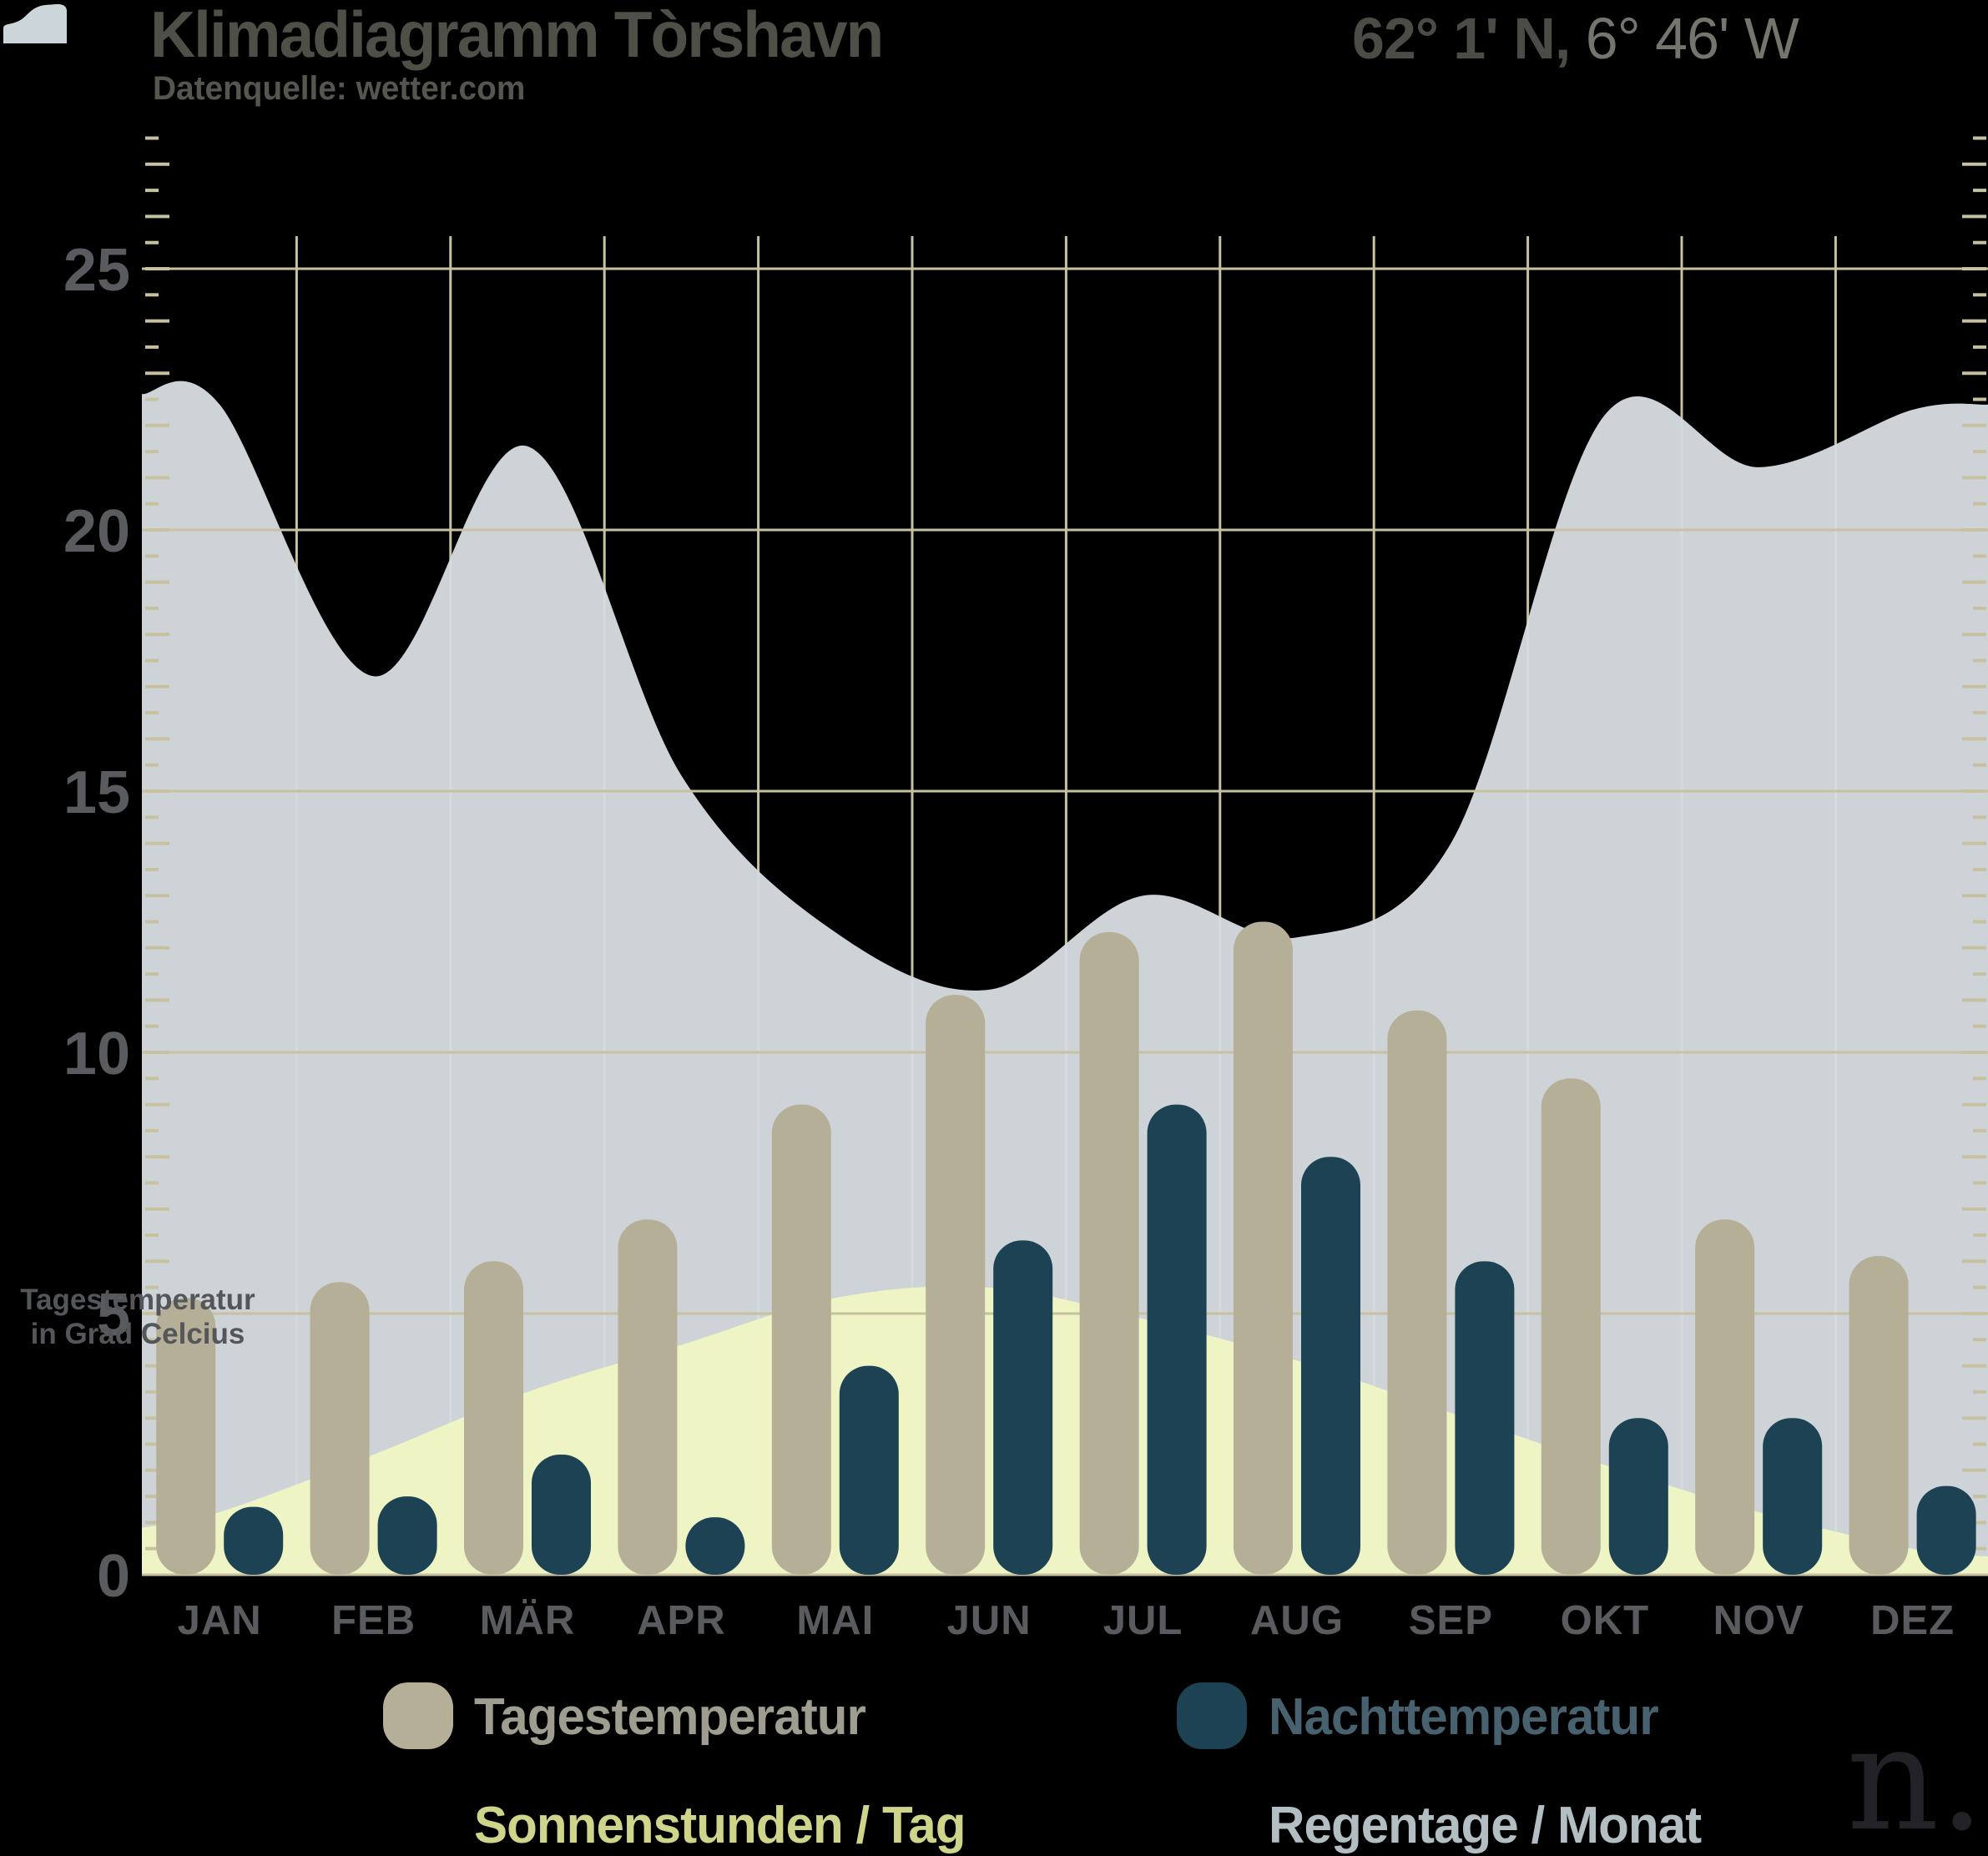 This screenshot has width=1988, height=1856. What do you see at coordinates (1464, 1717) in the screenshot?
I see `legend-label-night-temp: Nachttemperatur` at bounding box center [1464, 1717].